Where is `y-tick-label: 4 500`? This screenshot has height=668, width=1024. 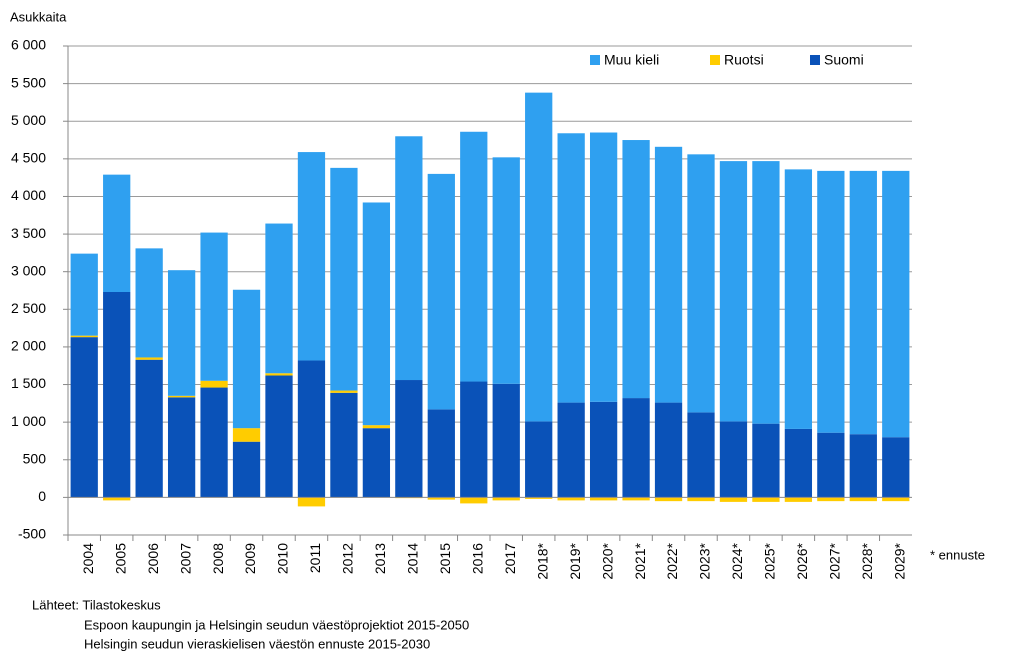 y-tick-label: 4 500 is located at coordinates (28, 158).